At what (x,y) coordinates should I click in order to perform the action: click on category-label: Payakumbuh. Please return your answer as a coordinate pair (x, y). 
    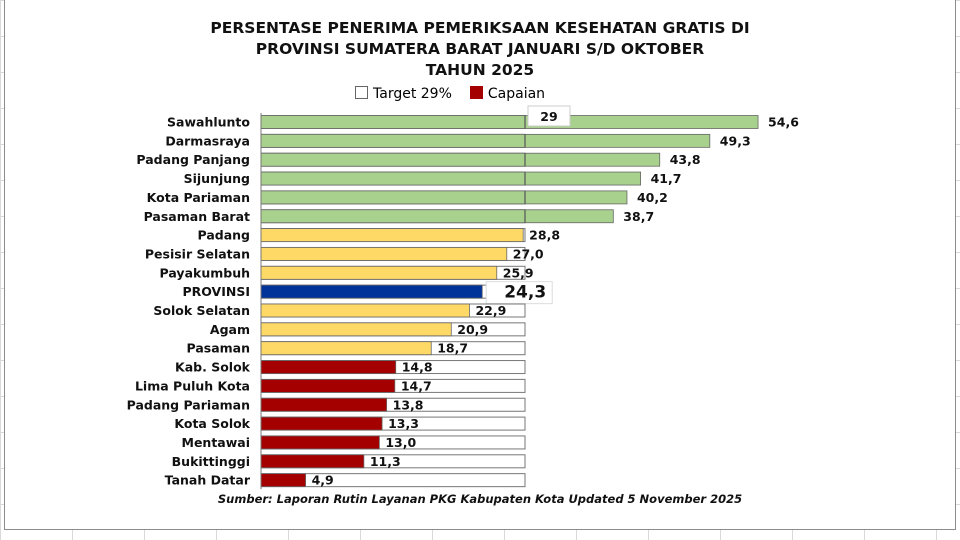
    Looking at the image, I should click on (205, 272).